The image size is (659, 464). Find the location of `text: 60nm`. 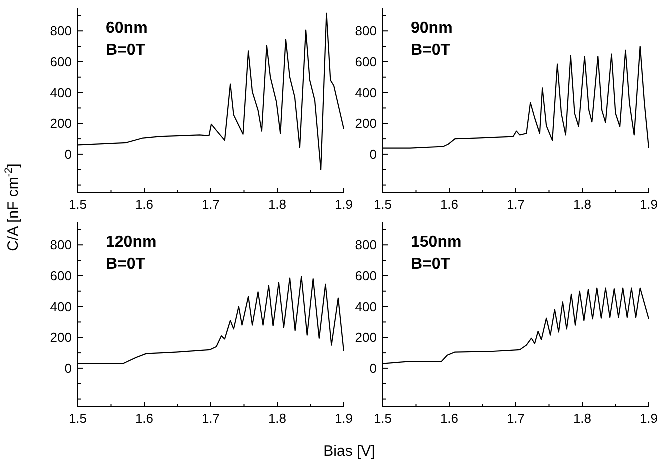

text: 60nm is located at coordinates (127, 28).